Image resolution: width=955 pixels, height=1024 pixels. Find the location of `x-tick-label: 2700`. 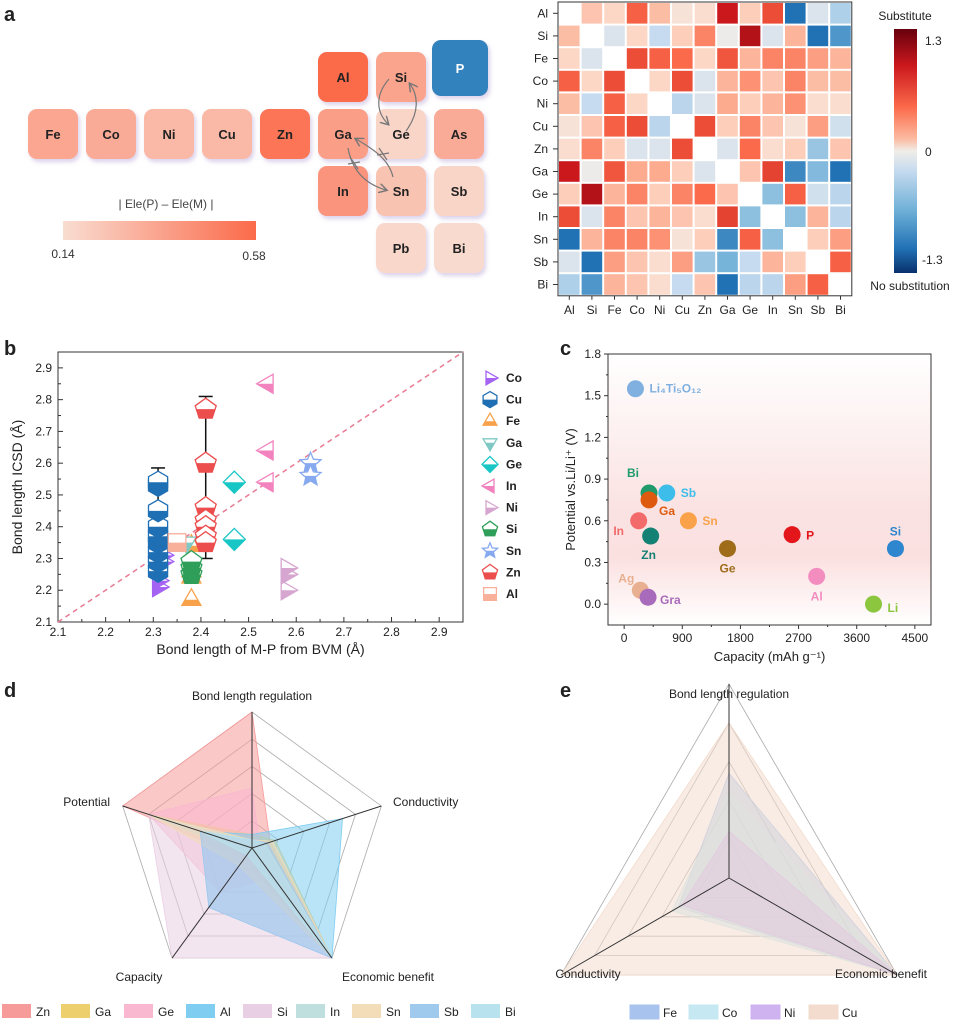

x-tick-label: 2700 is located at coordinates (798, 638).